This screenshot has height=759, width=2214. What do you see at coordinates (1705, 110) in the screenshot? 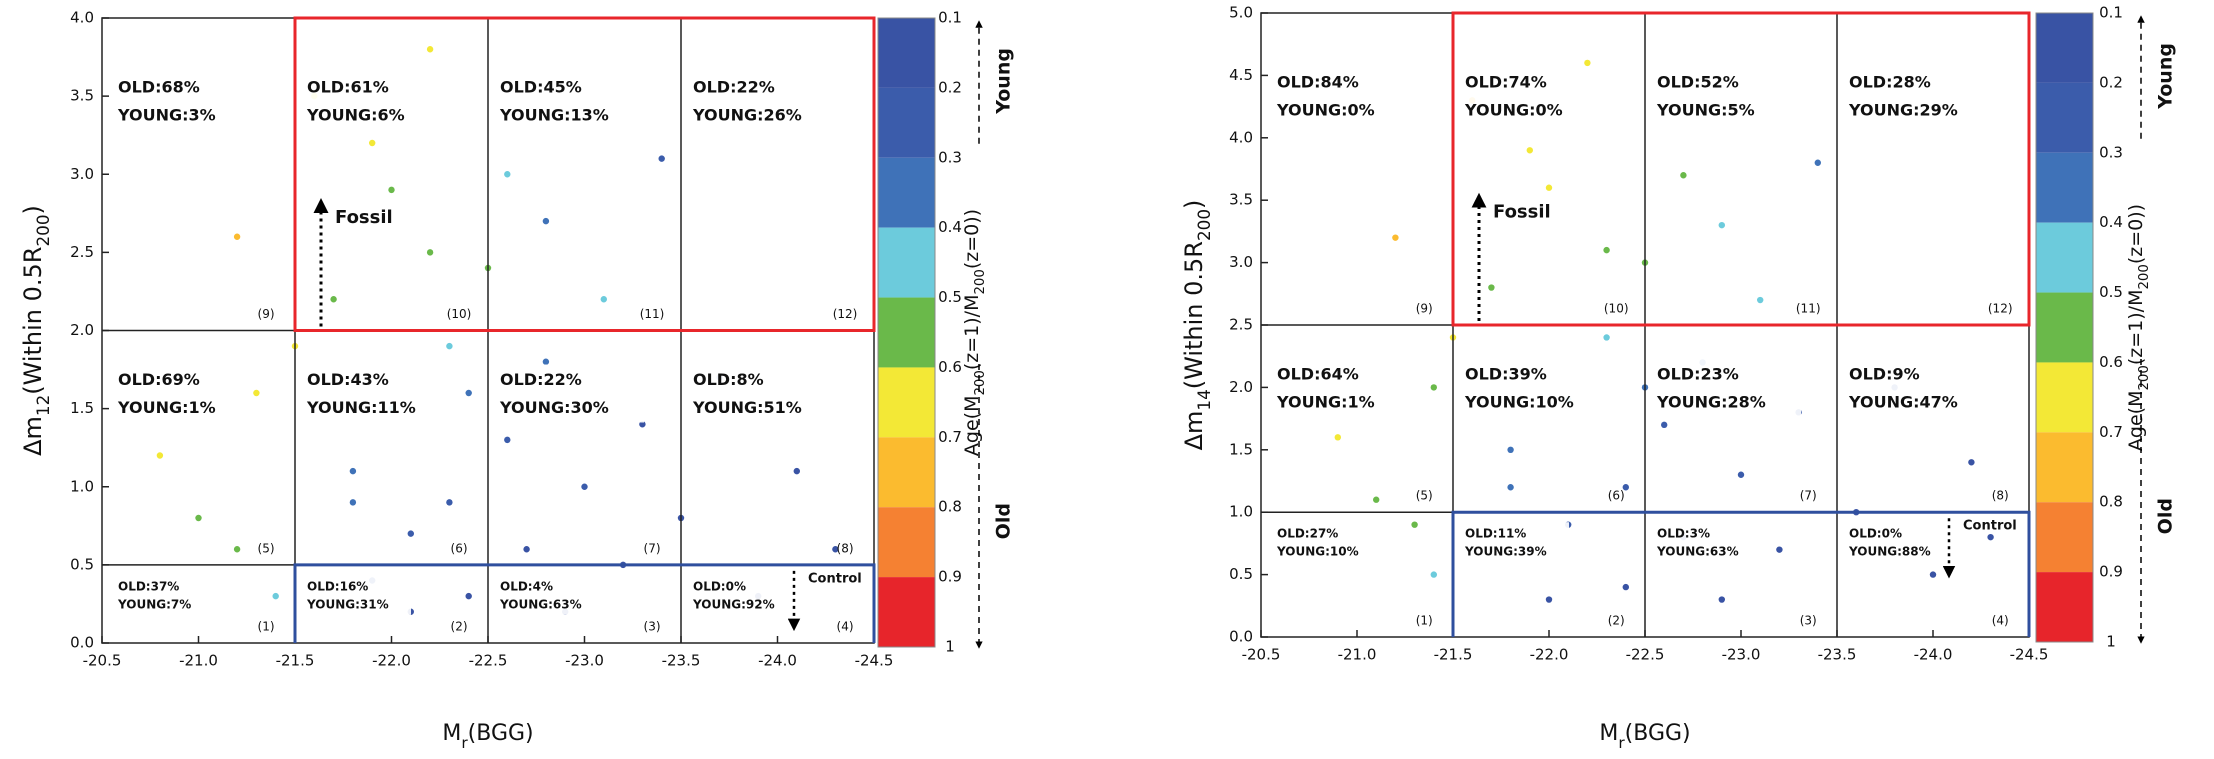
I see `cell-young: YOUNG:5%` at bounding box center [1705, 110].